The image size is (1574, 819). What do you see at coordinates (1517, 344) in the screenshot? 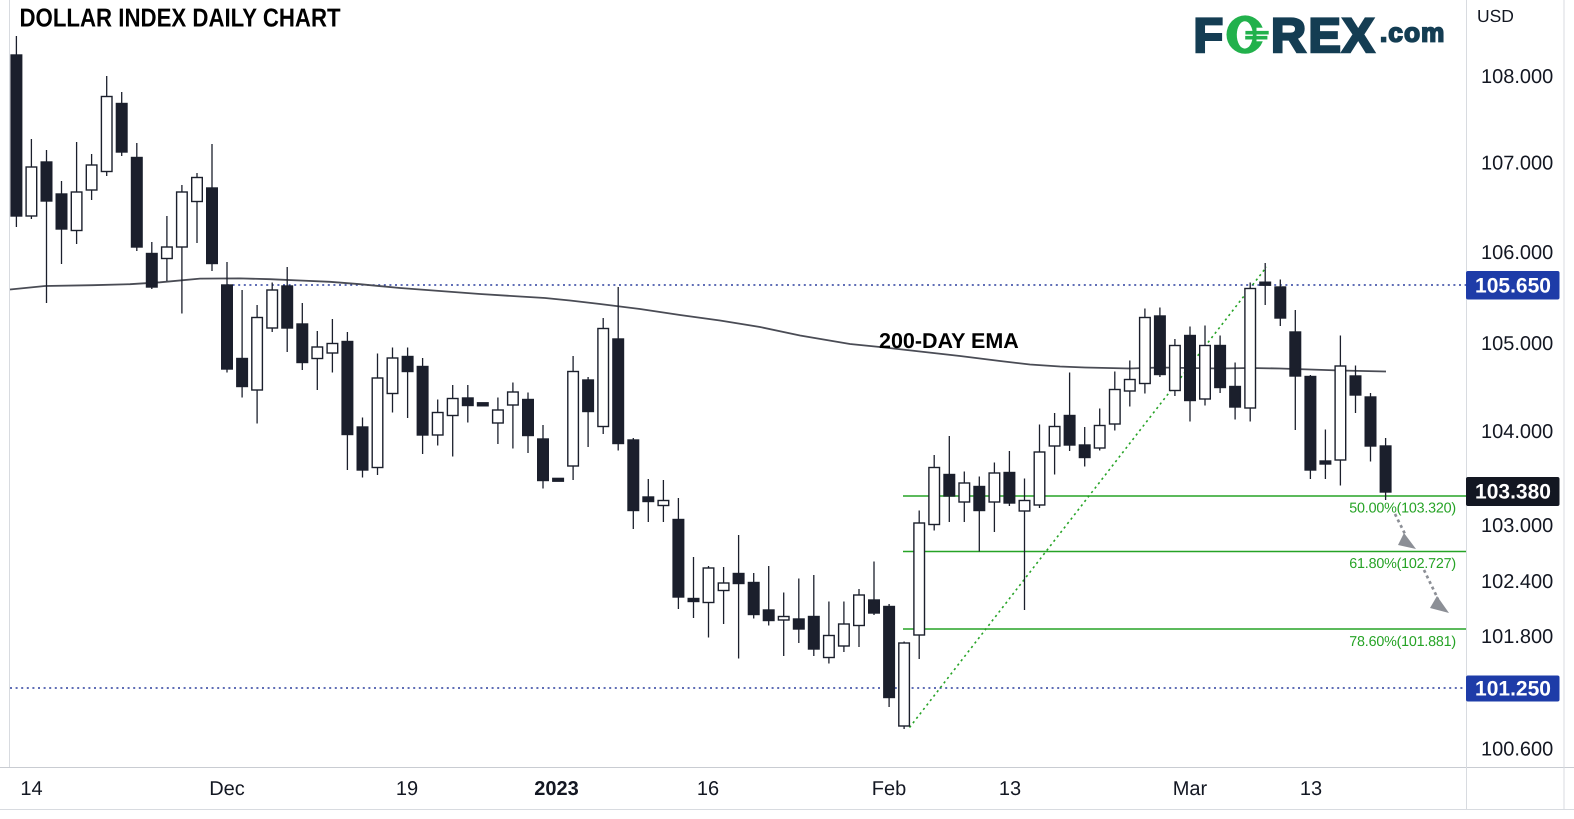
I see `svg-text: 105.000` at bounding box center [1517, 344].